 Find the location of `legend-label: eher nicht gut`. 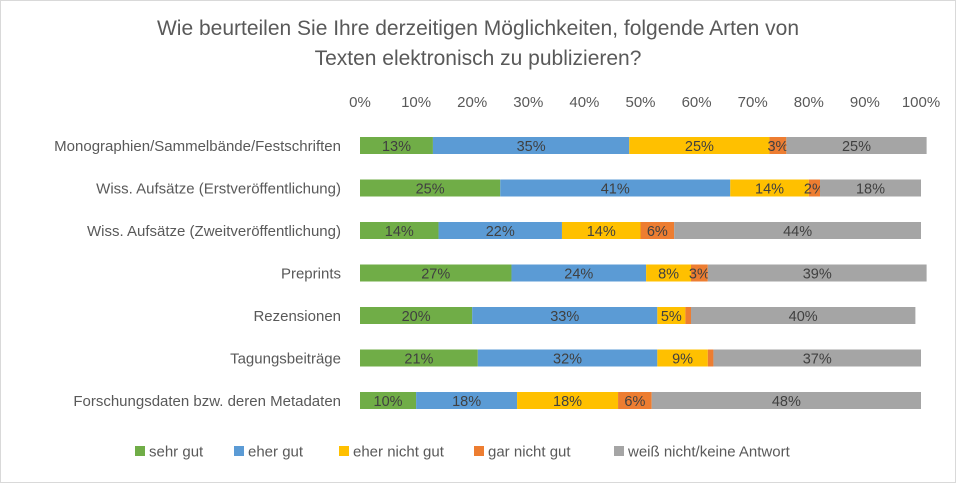

legend-label: eher nicht gut is located at coordinates (399, 452).